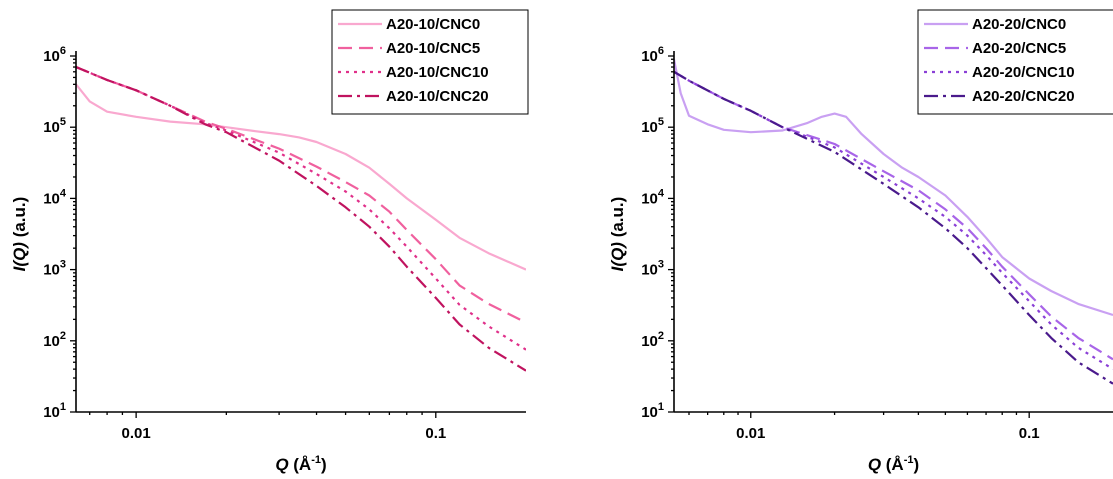  I want to click on legend-label: A20-20/CNC20, so click(1023, 96).